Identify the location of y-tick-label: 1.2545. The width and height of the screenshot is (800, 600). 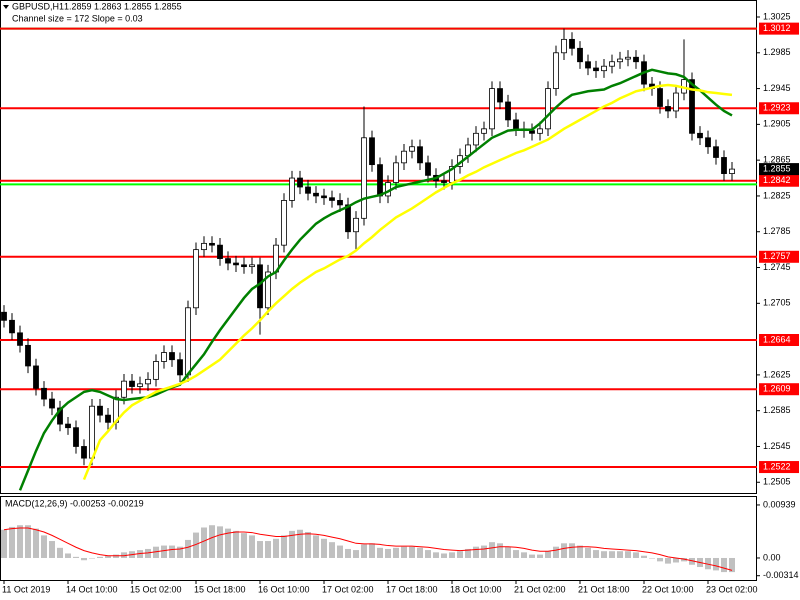
(777, 446).